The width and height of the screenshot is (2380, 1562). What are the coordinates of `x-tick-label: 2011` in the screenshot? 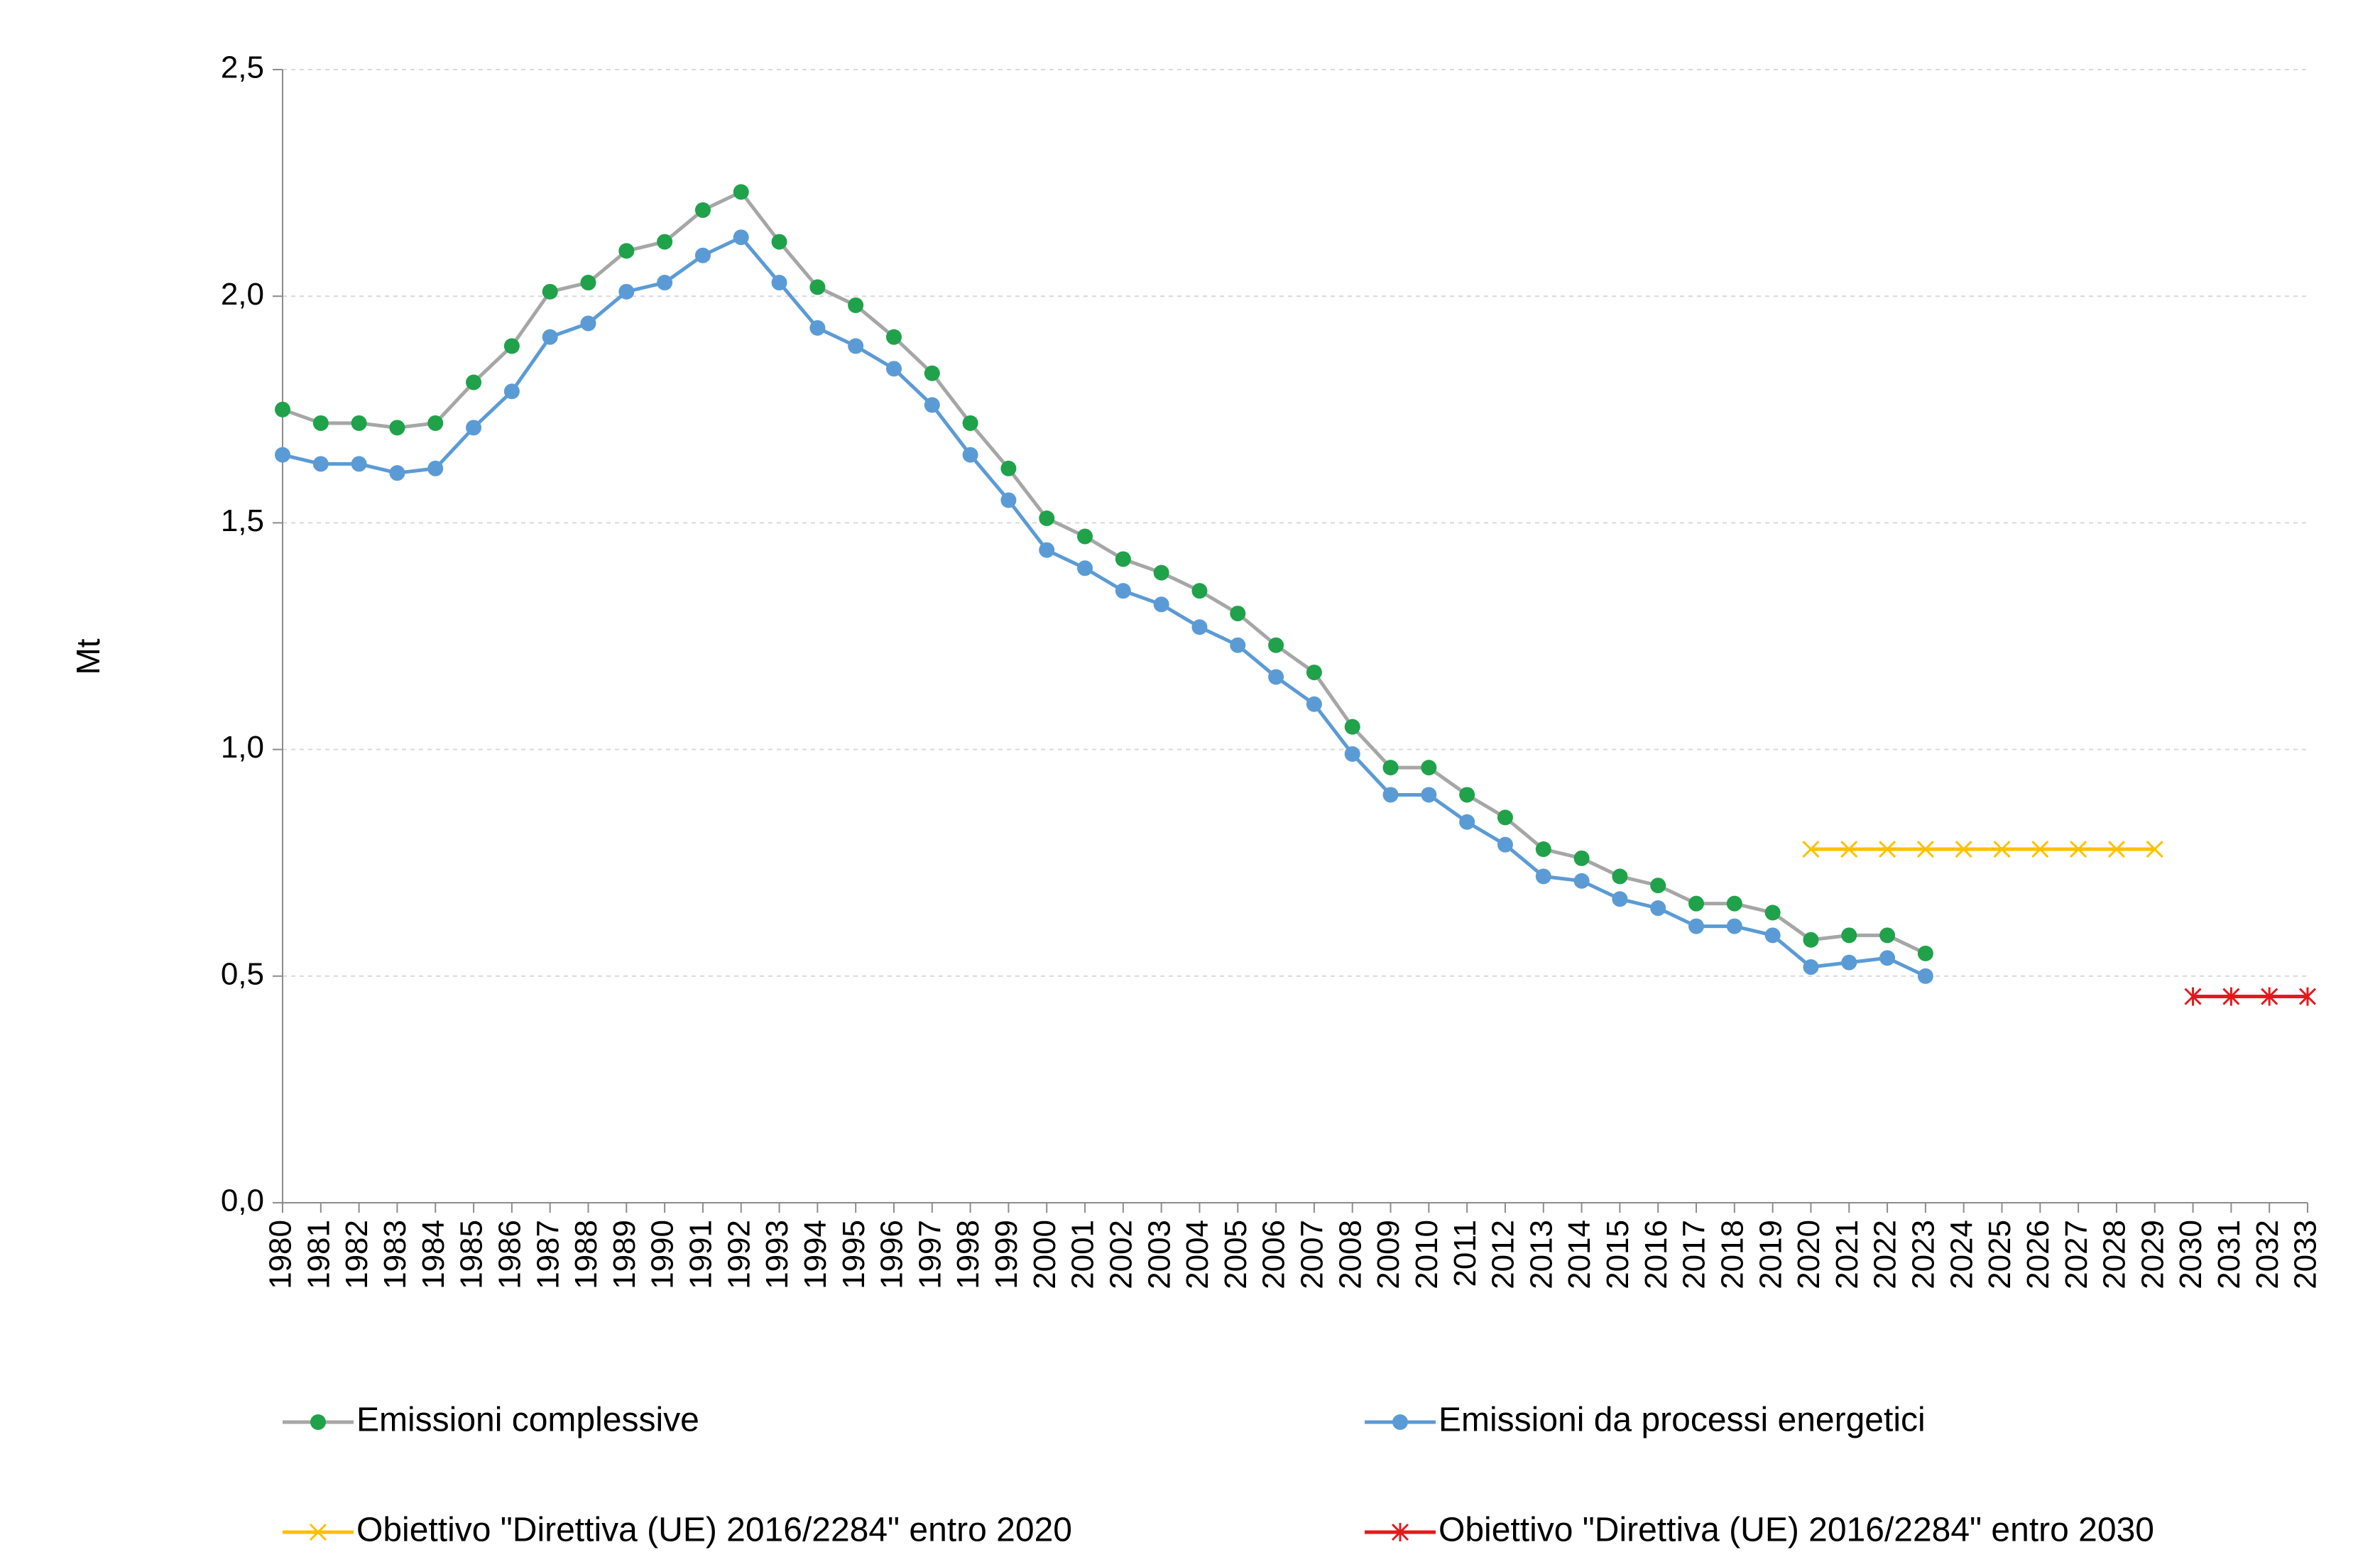 It's located at (1466, 1253).